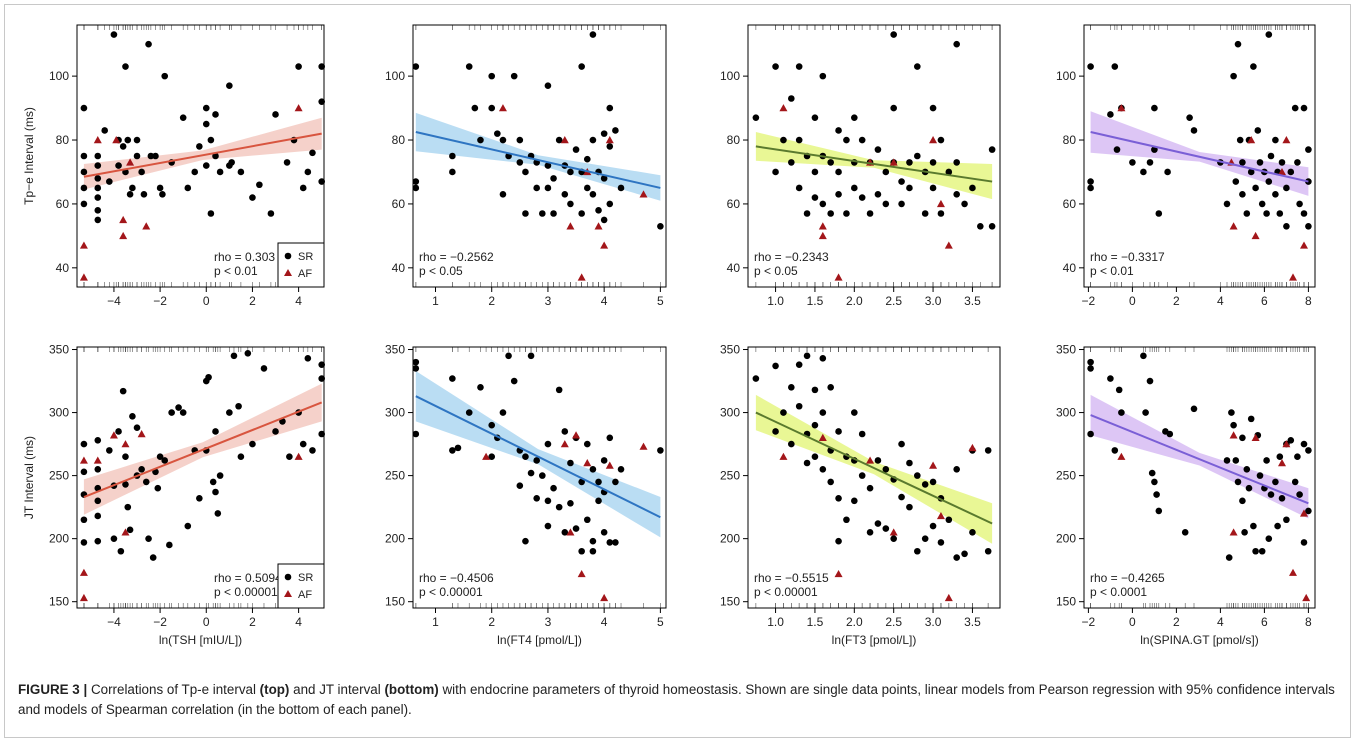 Image resolution: width=1357 pixels, height=744 pixels. Describe the element at coordinates (441, 271) in the screenshot. I see `p-annotation: p < 0.05` at that location.